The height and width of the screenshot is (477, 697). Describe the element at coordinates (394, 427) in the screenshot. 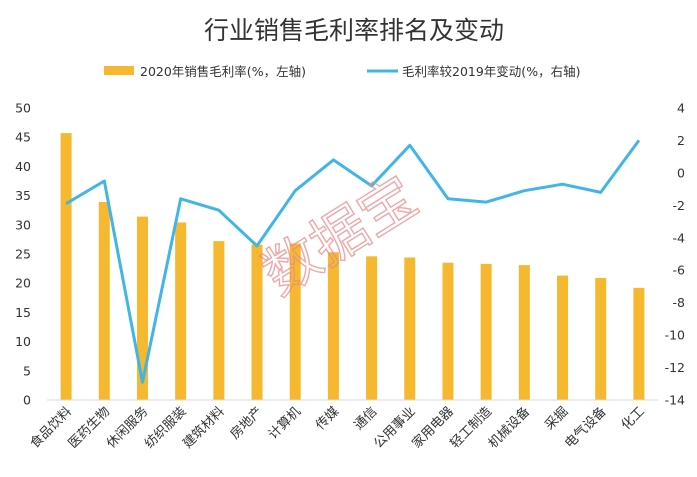

I see `category-label-10: 公用事业` at that location.